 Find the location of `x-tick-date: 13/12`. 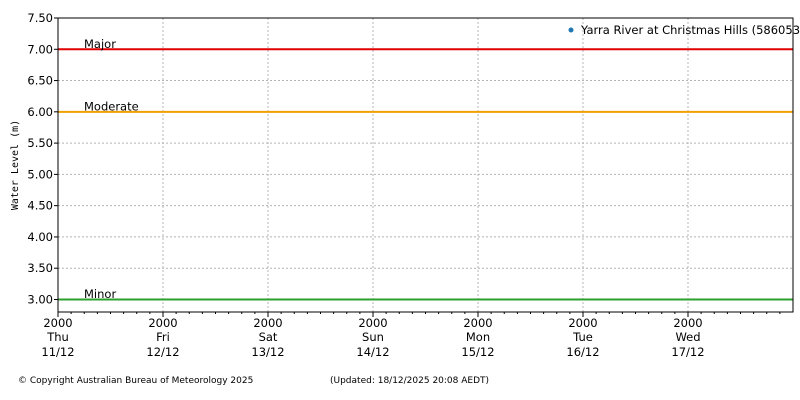

x-tick-date: 13/12 is located at coordinates (267, 352).